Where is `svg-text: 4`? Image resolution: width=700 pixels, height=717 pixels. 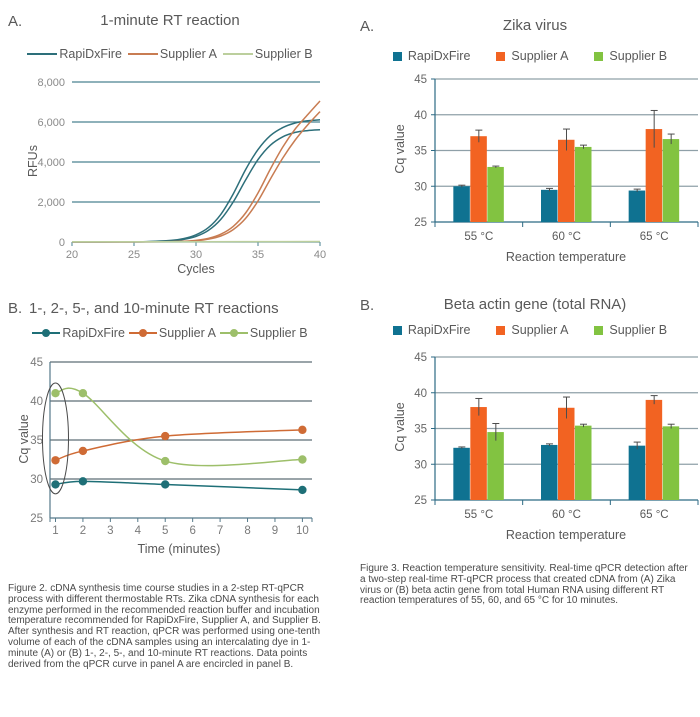
svg-text: 4 is located at coordinates (138, 531).